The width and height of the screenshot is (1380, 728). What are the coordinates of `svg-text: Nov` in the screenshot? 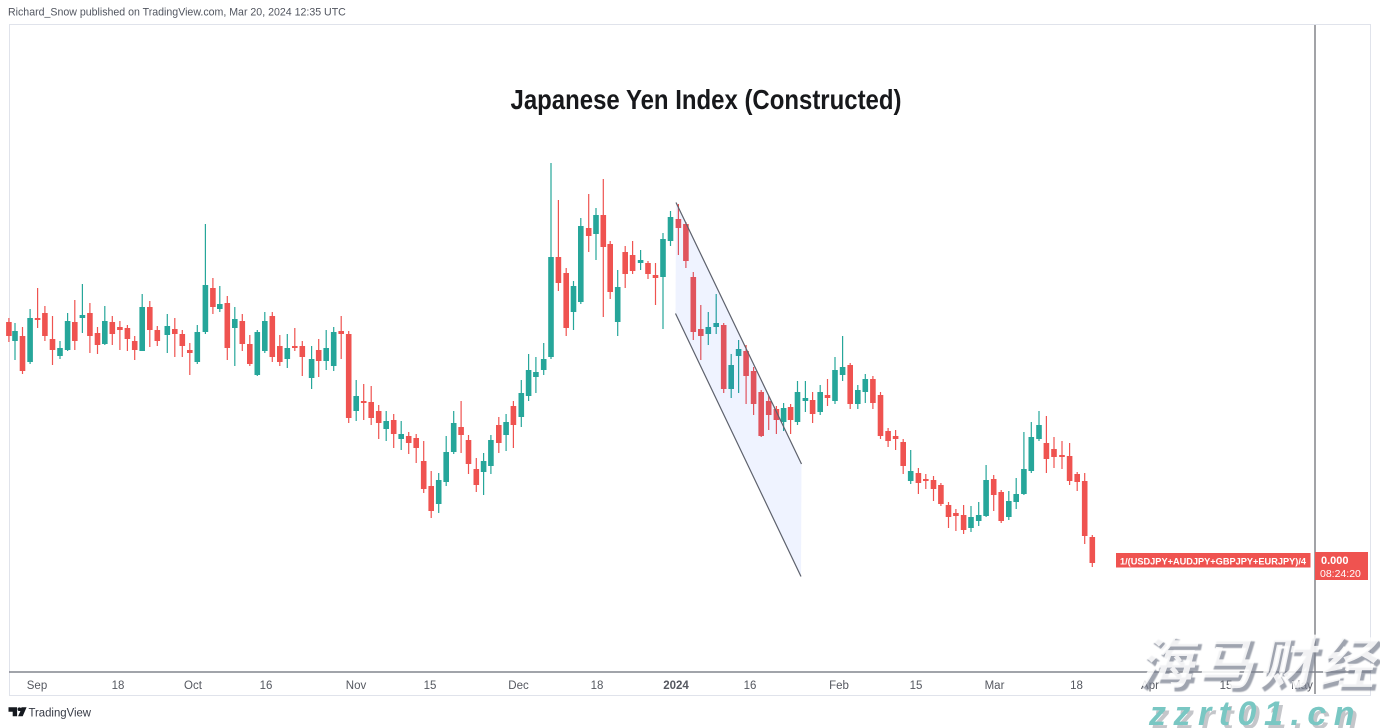 It's located at (356, 686).